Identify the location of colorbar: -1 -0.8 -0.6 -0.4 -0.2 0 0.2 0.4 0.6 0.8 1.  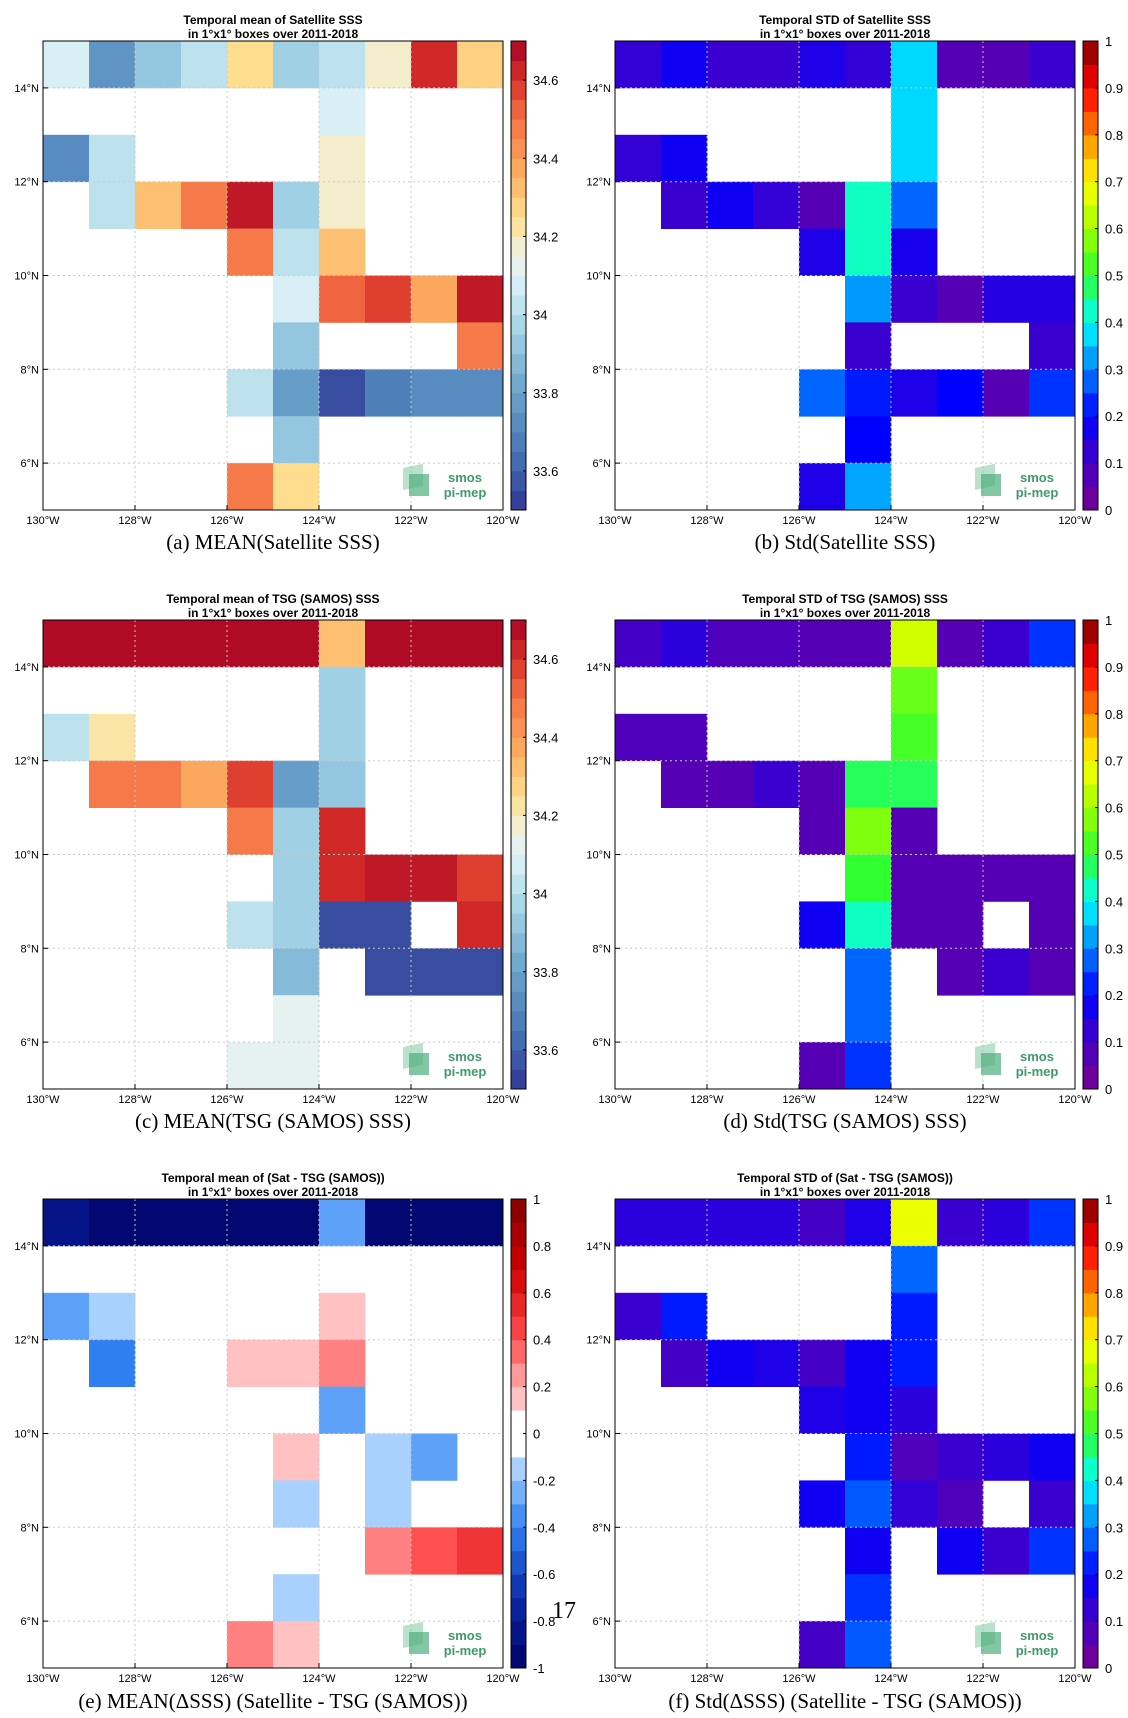
(532, 1434).